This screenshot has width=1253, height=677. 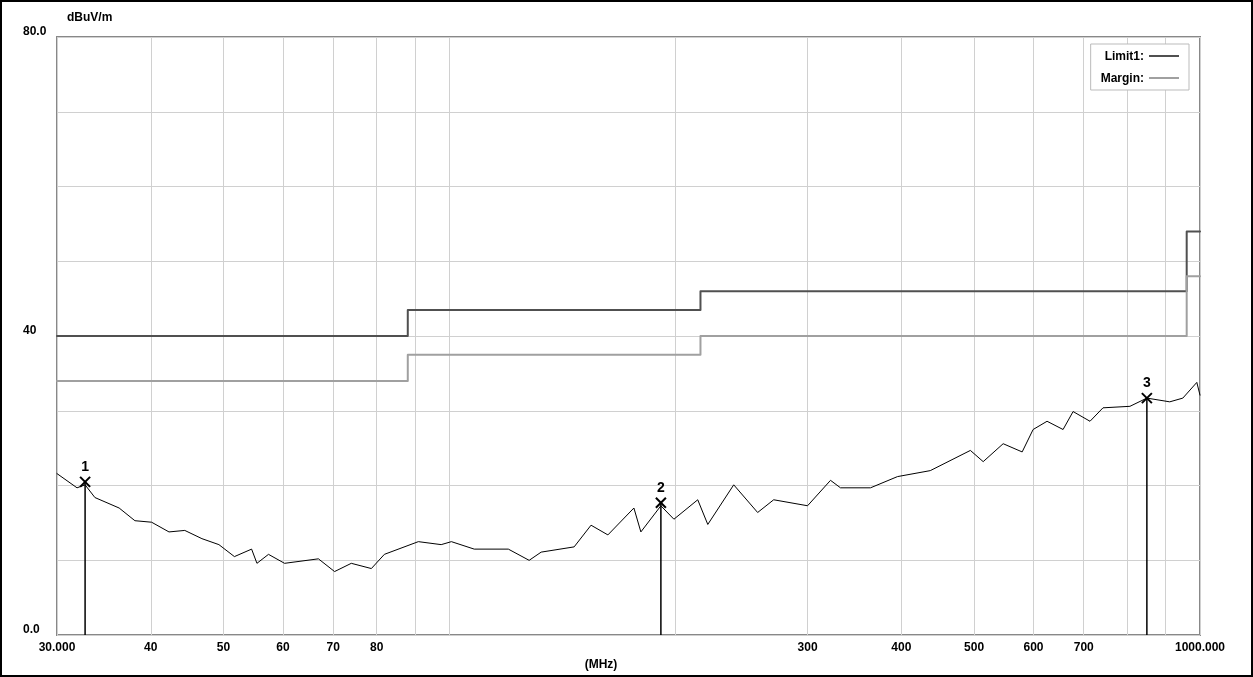 I want to click on x-tick-label: 80, so click(x=377, y=647).